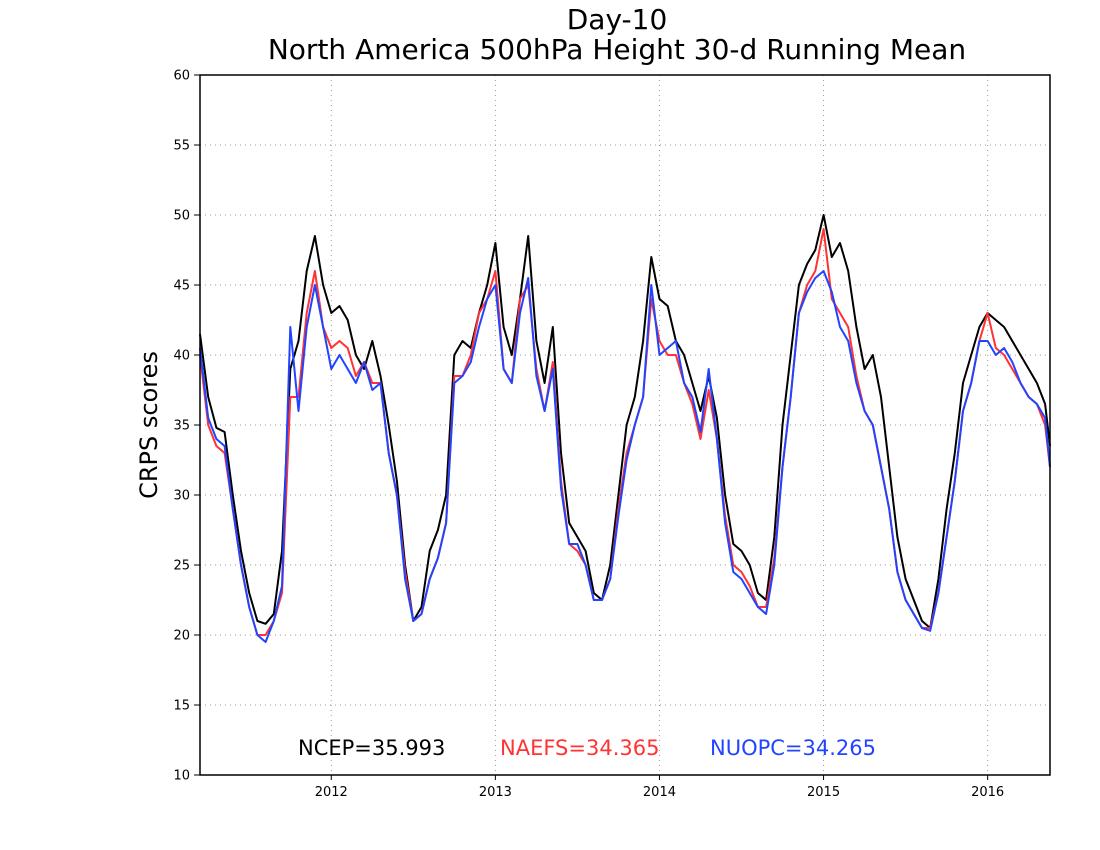  Describe the element at coordinates (793, 748) in the screenshot. I see `legend-nuopc: NUOPC=34.265` at that location.